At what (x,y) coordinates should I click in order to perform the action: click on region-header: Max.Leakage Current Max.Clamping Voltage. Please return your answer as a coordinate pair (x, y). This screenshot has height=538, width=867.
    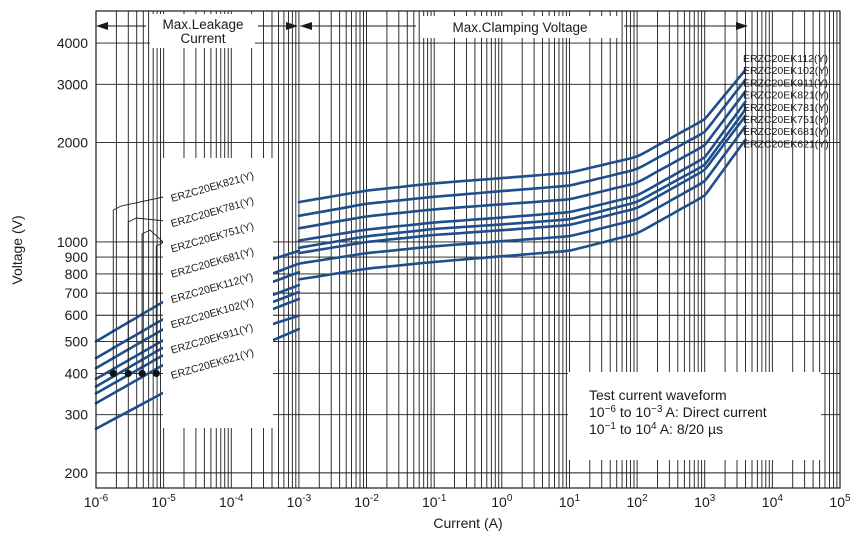
    Looking at the image, I should click on (422, 31).